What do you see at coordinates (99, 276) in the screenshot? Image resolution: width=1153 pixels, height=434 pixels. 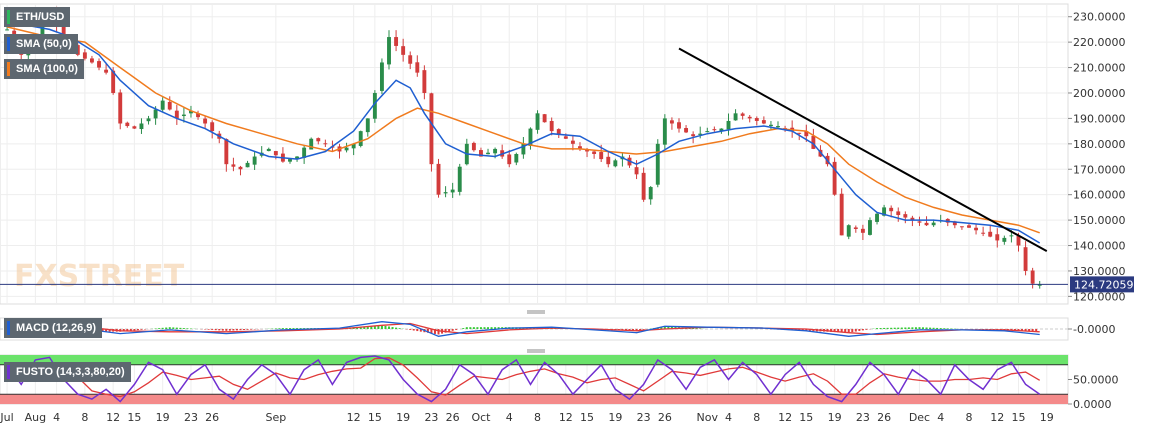 I see `watermark-text: FXSTREET` at bounding box center [99, 276].